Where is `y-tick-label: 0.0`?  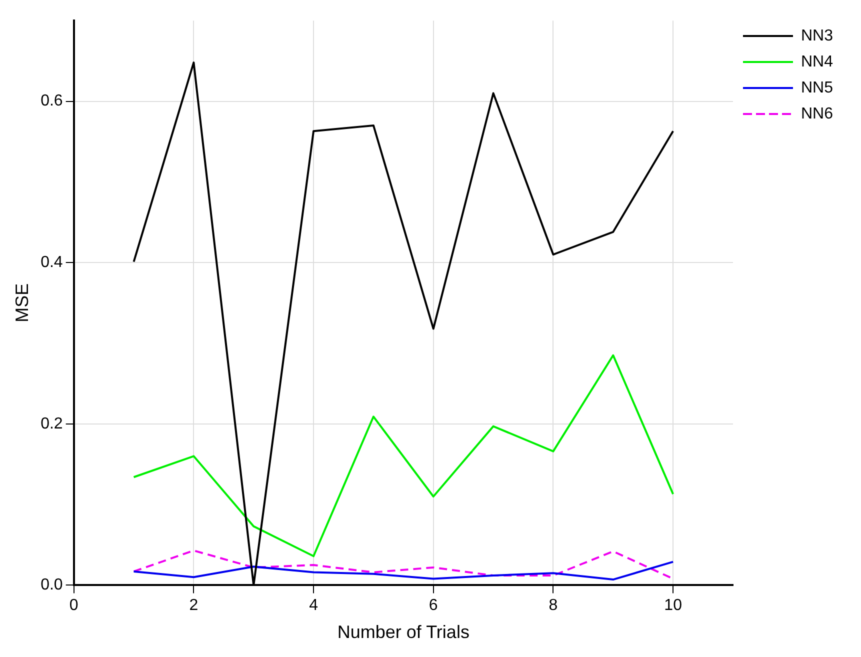
y-tick-label: 0.0 is located at coordinates (51, 585).